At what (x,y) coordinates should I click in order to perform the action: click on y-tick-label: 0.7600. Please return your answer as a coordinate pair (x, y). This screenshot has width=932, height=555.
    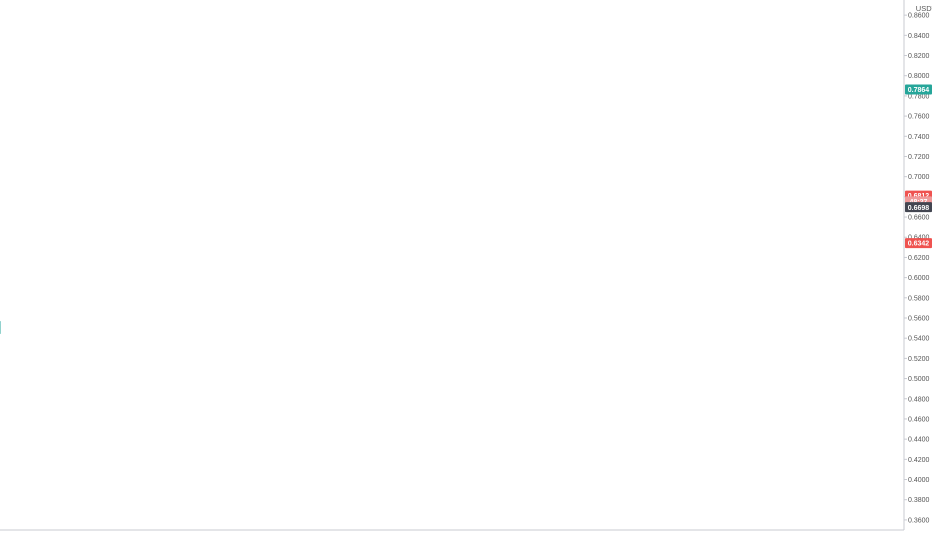
    Looking at the image, I should click on (919, 117).